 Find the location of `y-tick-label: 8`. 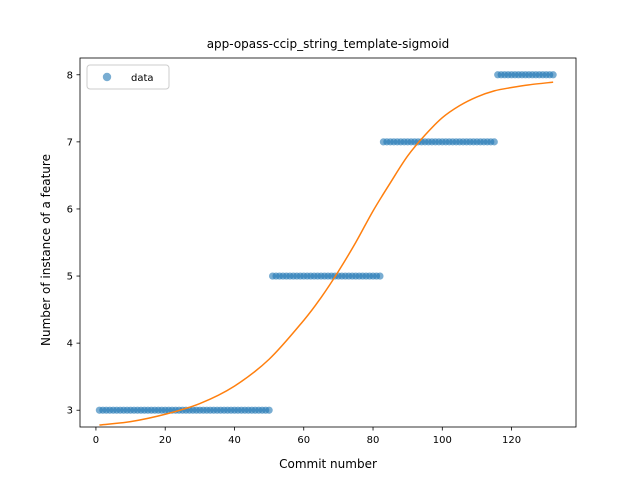

y-tick-label: 8 is located at coordinates (70, 75).